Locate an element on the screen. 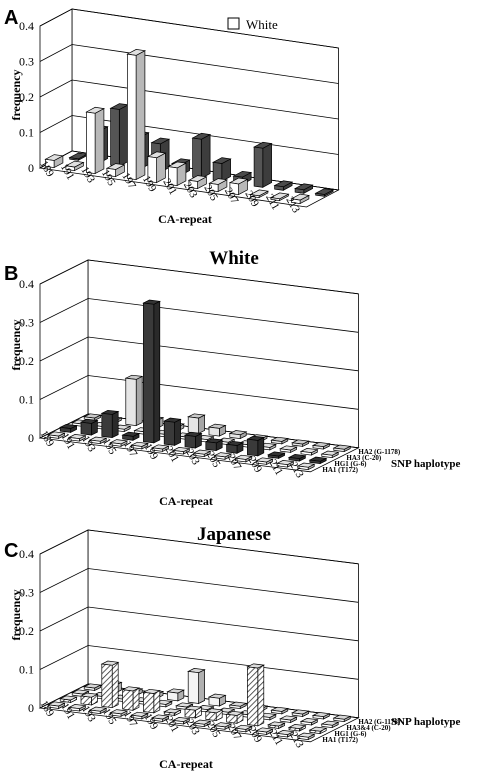 The image size is (477, 776). panel-a-xlabel: CA-repeat is located at coordinates (185, 219).